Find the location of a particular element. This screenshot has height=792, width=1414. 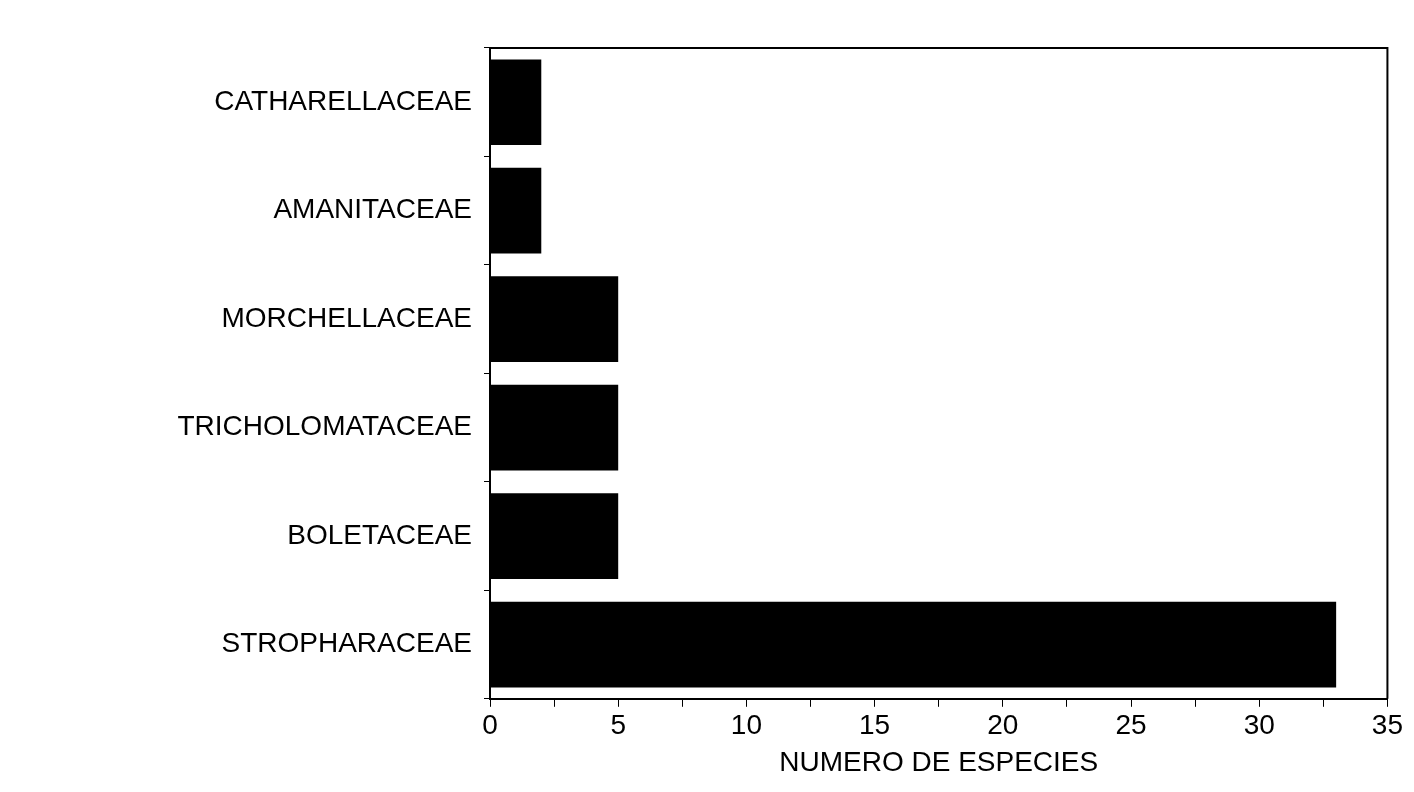

x-tick-label: 20 is located at coordinates (1003, 725).